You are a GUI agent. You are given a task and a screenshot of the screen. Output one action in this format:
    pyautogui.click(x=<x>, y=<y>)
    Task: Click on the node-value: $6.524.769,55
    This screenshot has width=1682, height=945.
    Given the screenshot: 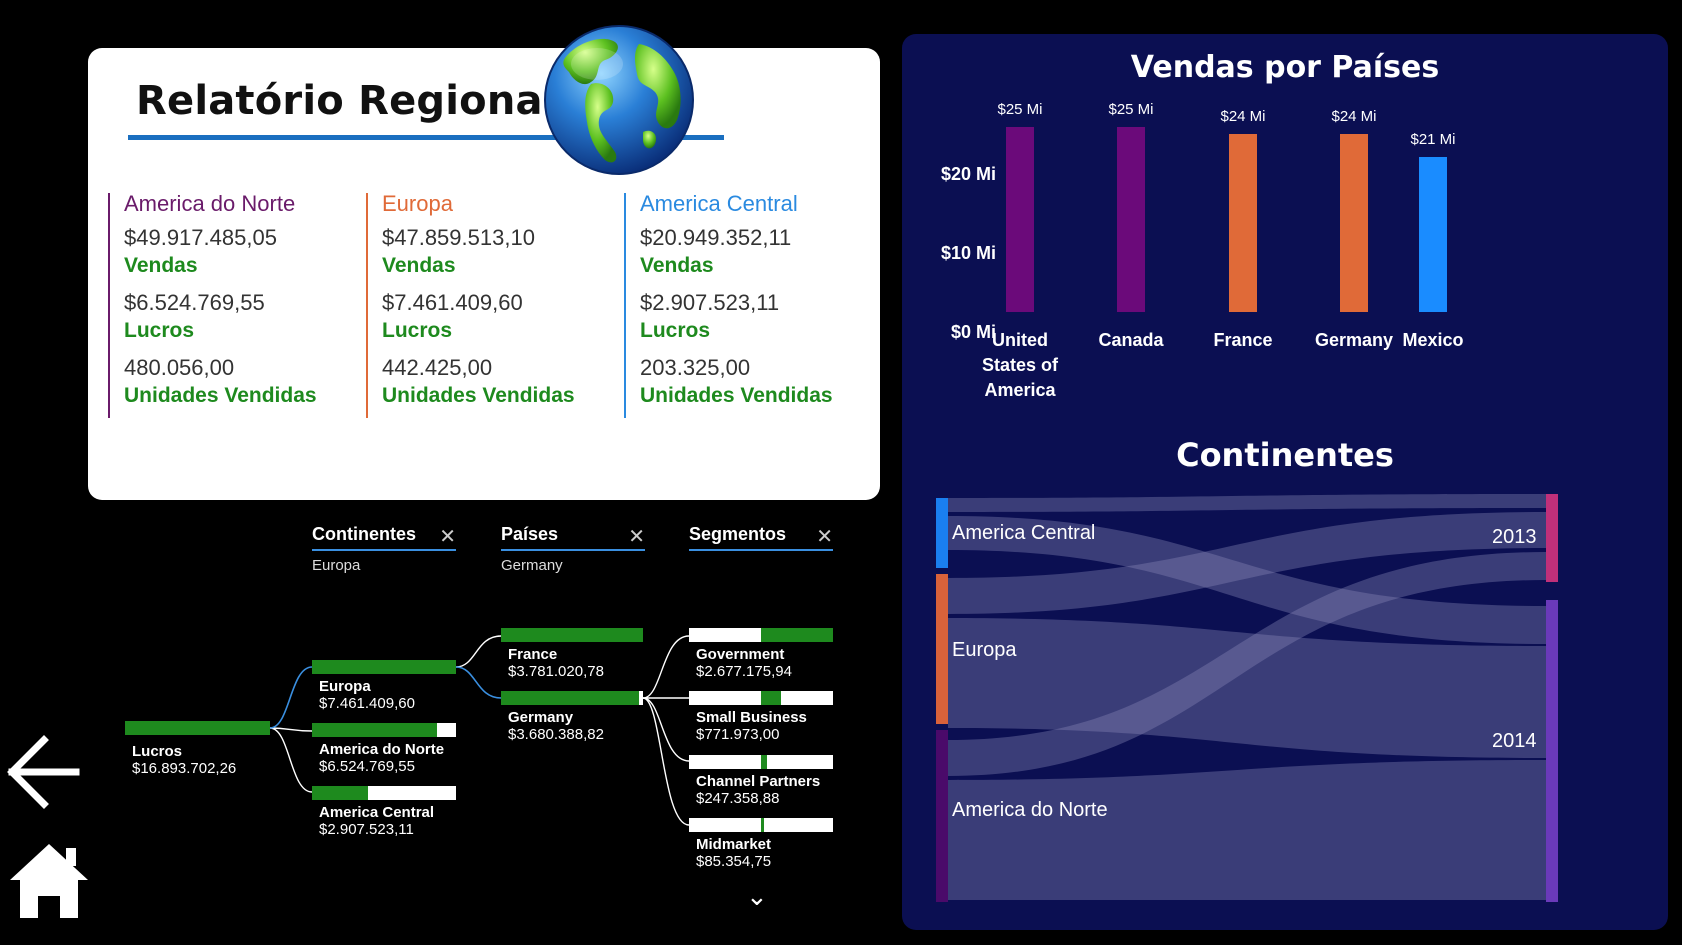 What is the action you would take?
    pyautogui.click(x=367, y=766)
    